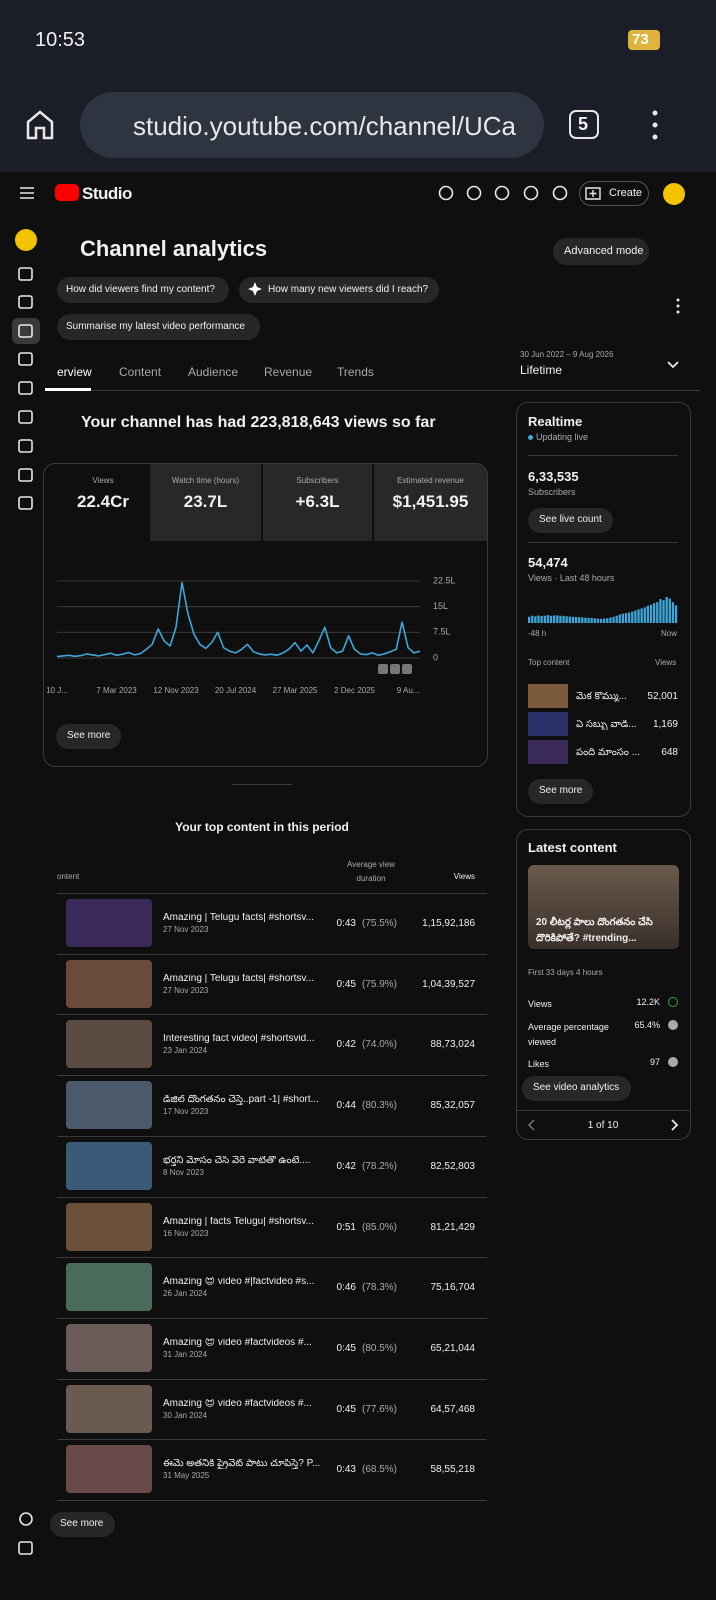 Image resolution: width=716 pixels, height=1600 pixels. What do you see at coordinates (640, 39) in the screenshot?
I see `battery-level: 73` at bounding box center [640, 39].